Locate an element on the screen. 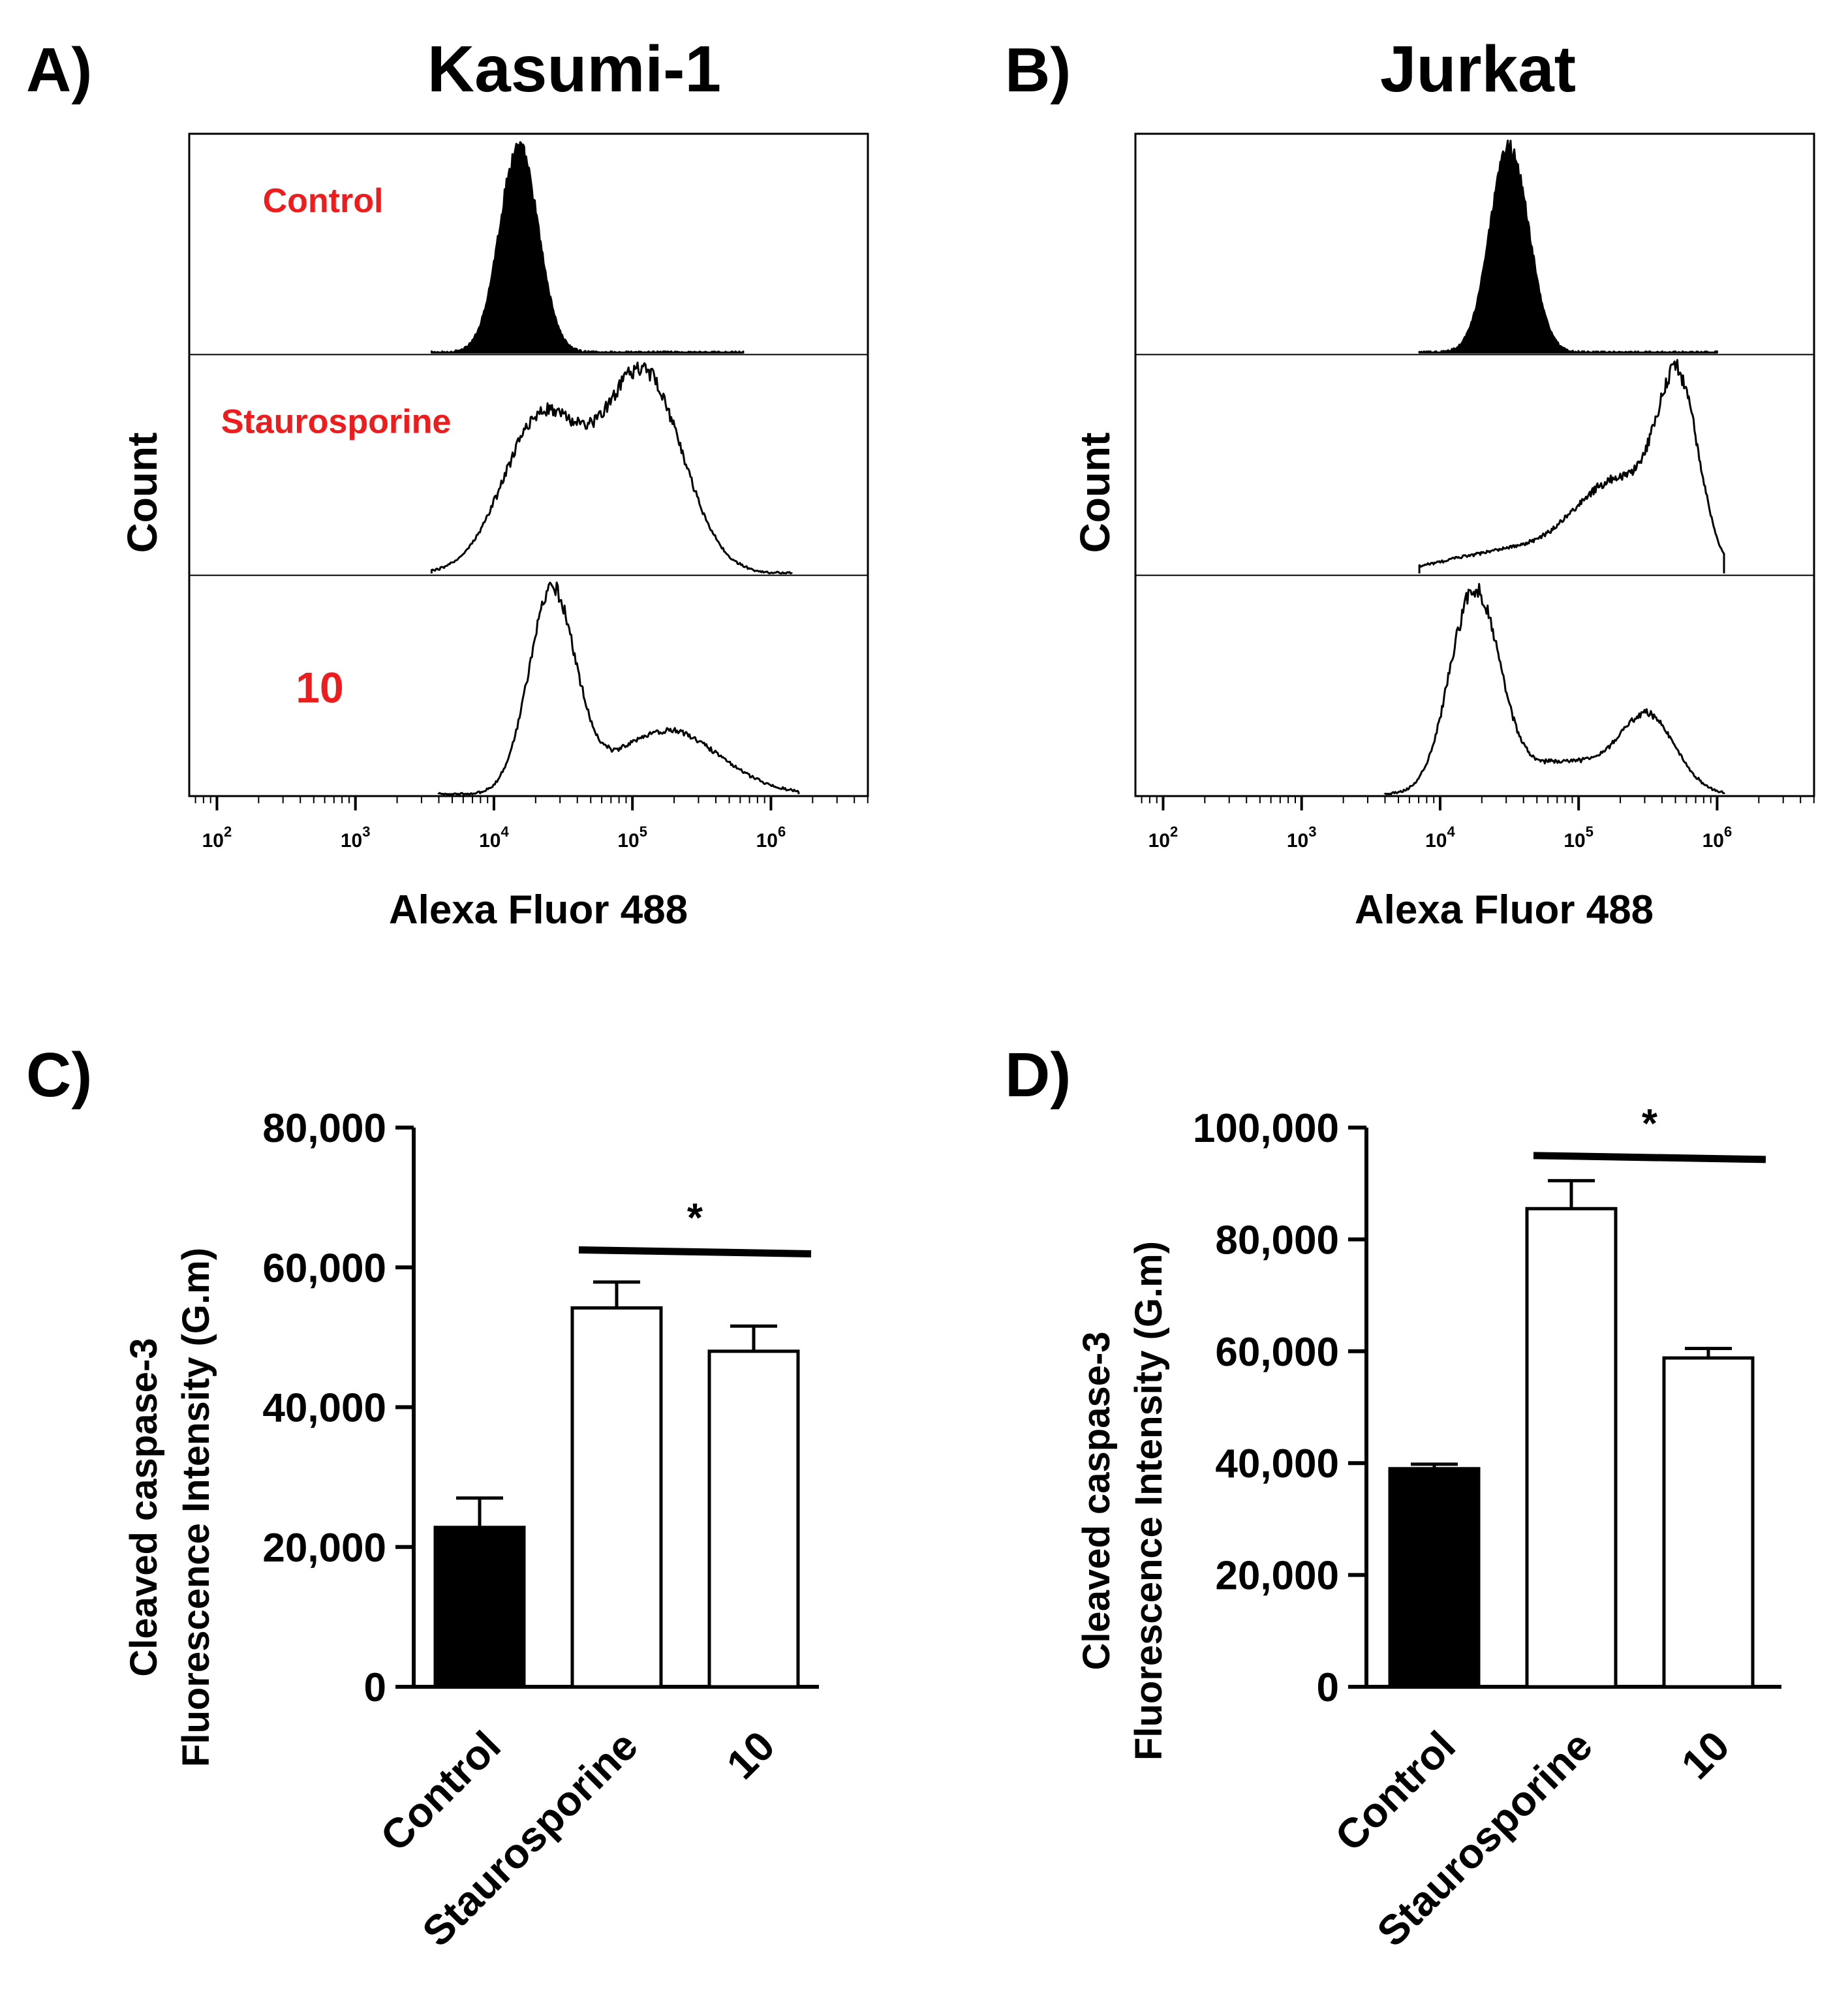 The height and width of the screenshot is (2000, 1848). panel-c-ylabel-line1: Cleaved caspase-3 is located at coordinates (144, 1507).